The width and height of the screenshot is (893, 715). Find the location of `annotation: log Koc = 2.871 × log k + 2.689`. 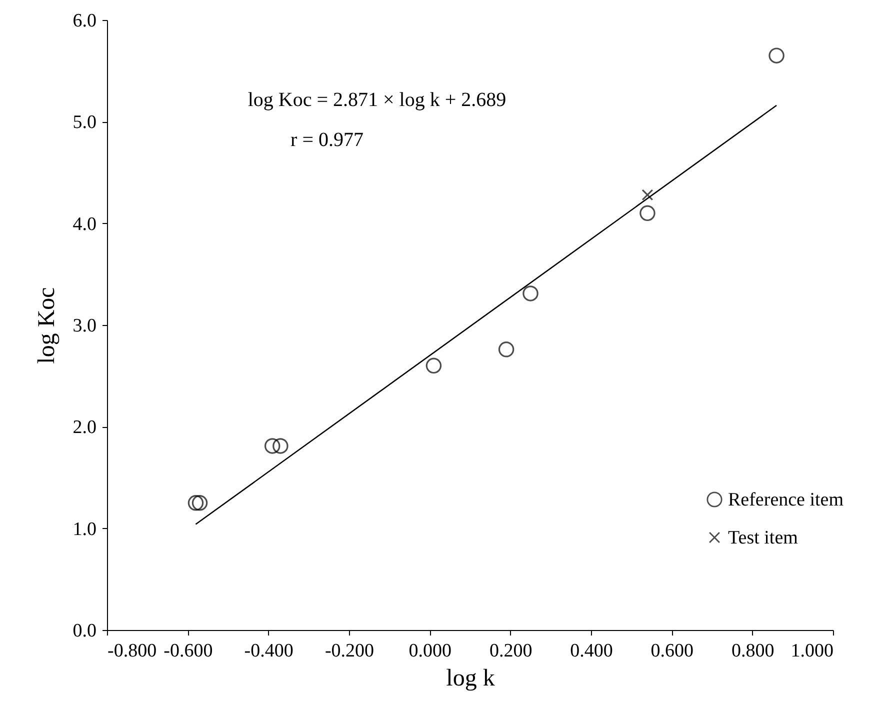

annotation: log Koc = 2.871 × log k + 2.689 is located at coordinates (377, 100).